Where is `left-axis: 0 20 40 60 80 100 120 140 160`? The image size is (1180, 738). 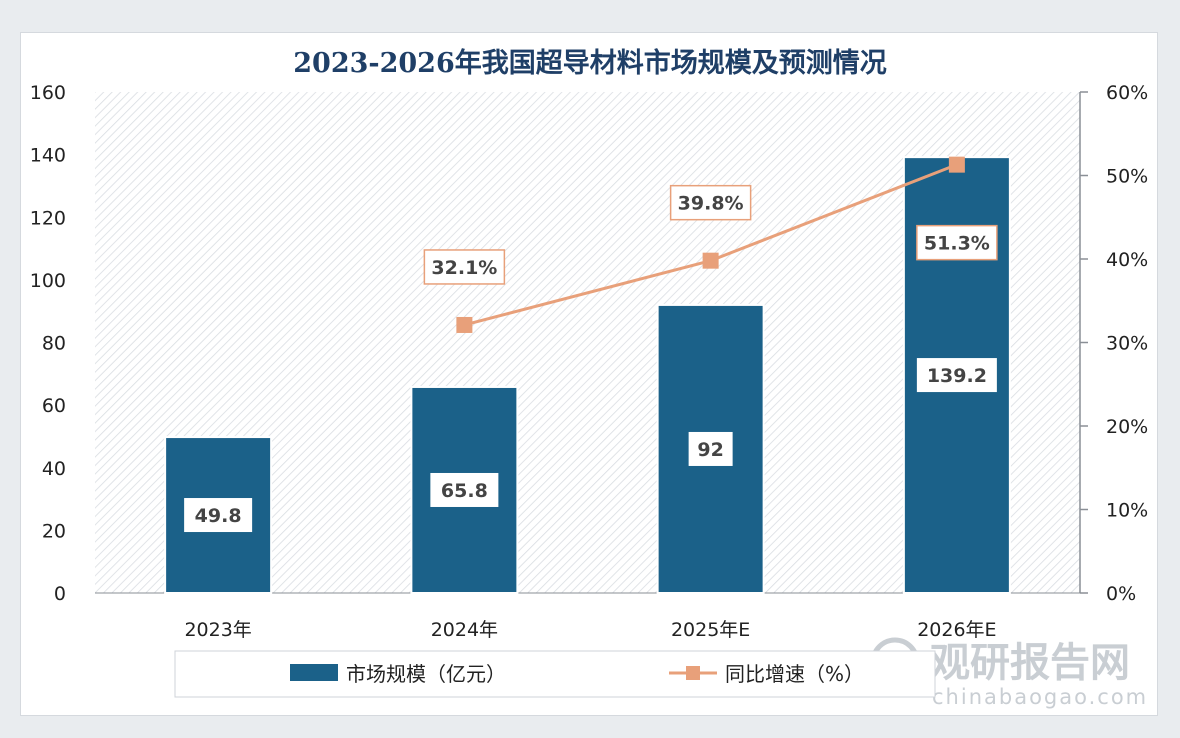 left-axis: 0 20 40 60 80 100 120 140 160 is located at coordinates (48, 343).